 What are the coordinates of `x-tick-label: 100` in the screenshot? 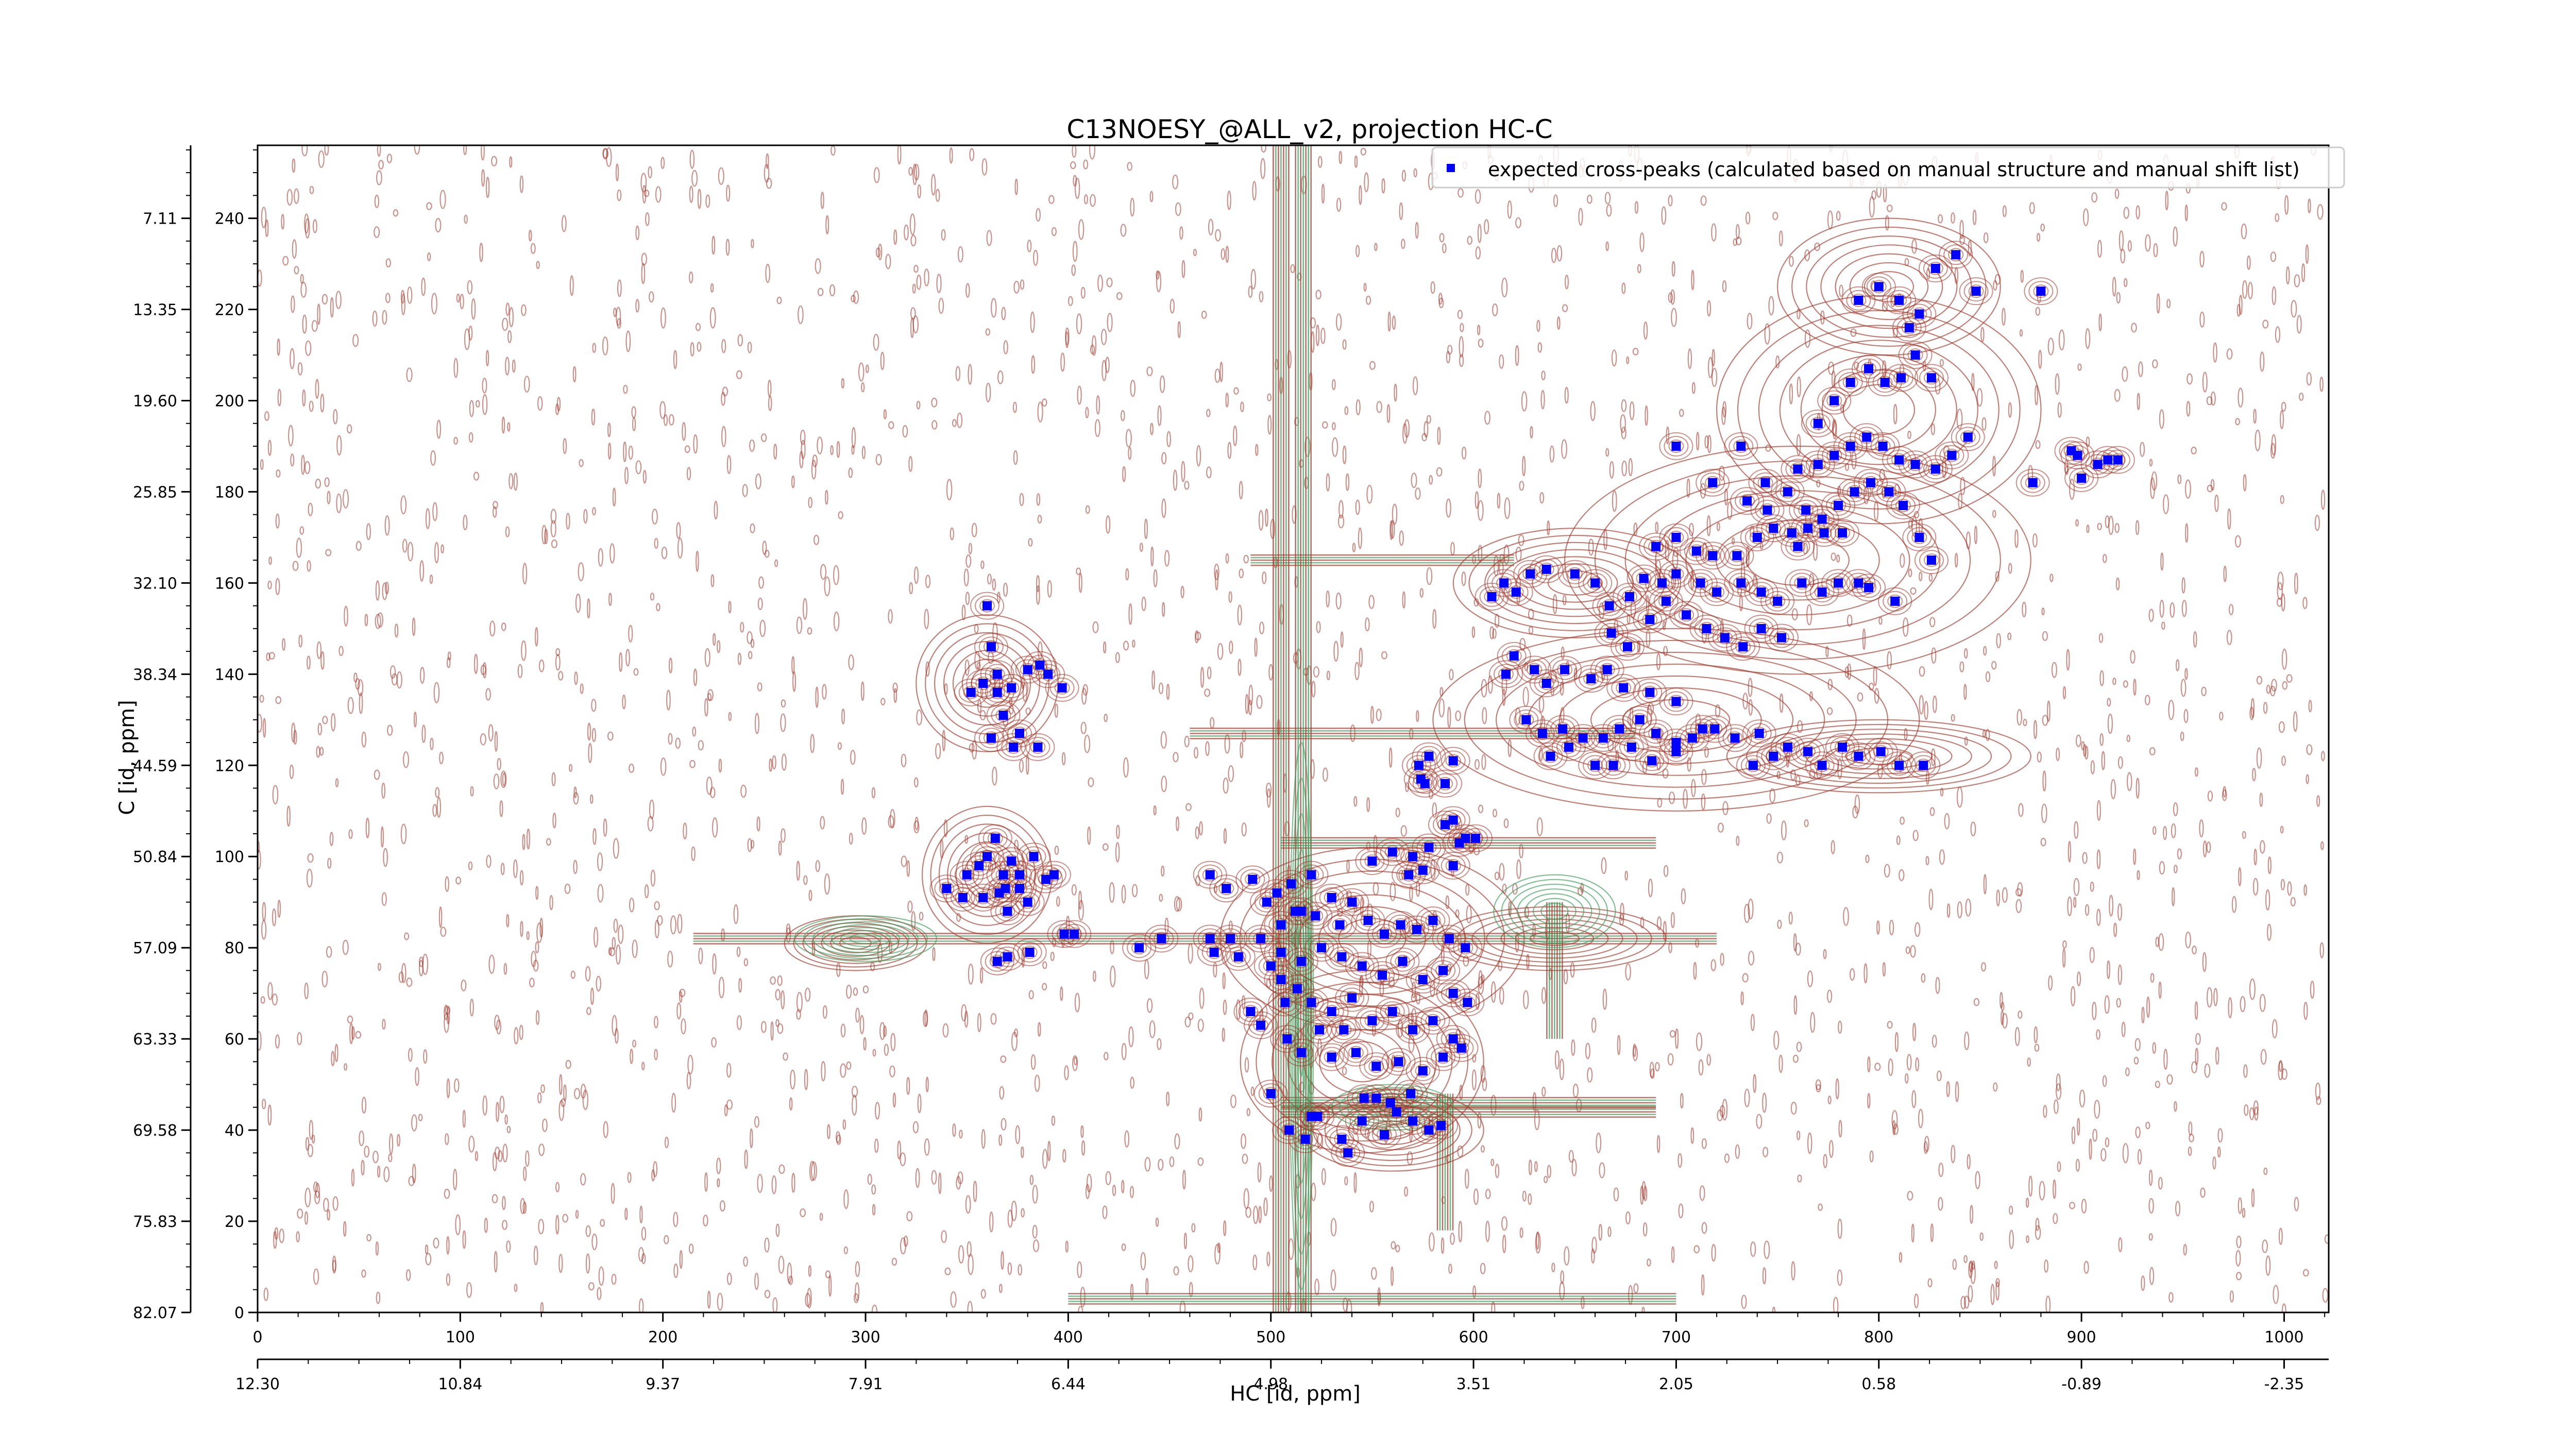 It's located at (460, 1337).